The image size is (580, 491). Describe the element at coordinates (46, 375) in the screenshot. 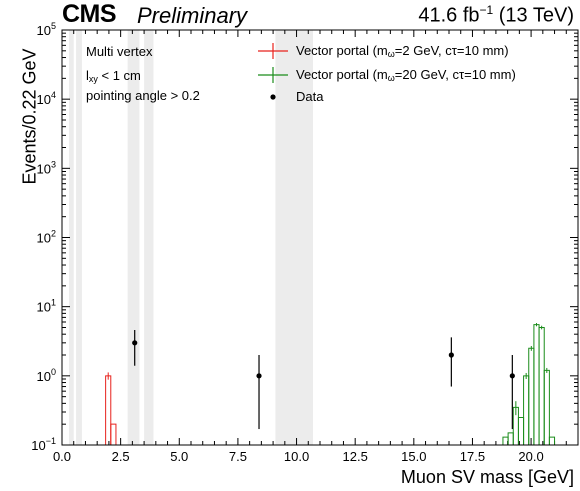

I see `y-tick-label: 10⁰` at that location.